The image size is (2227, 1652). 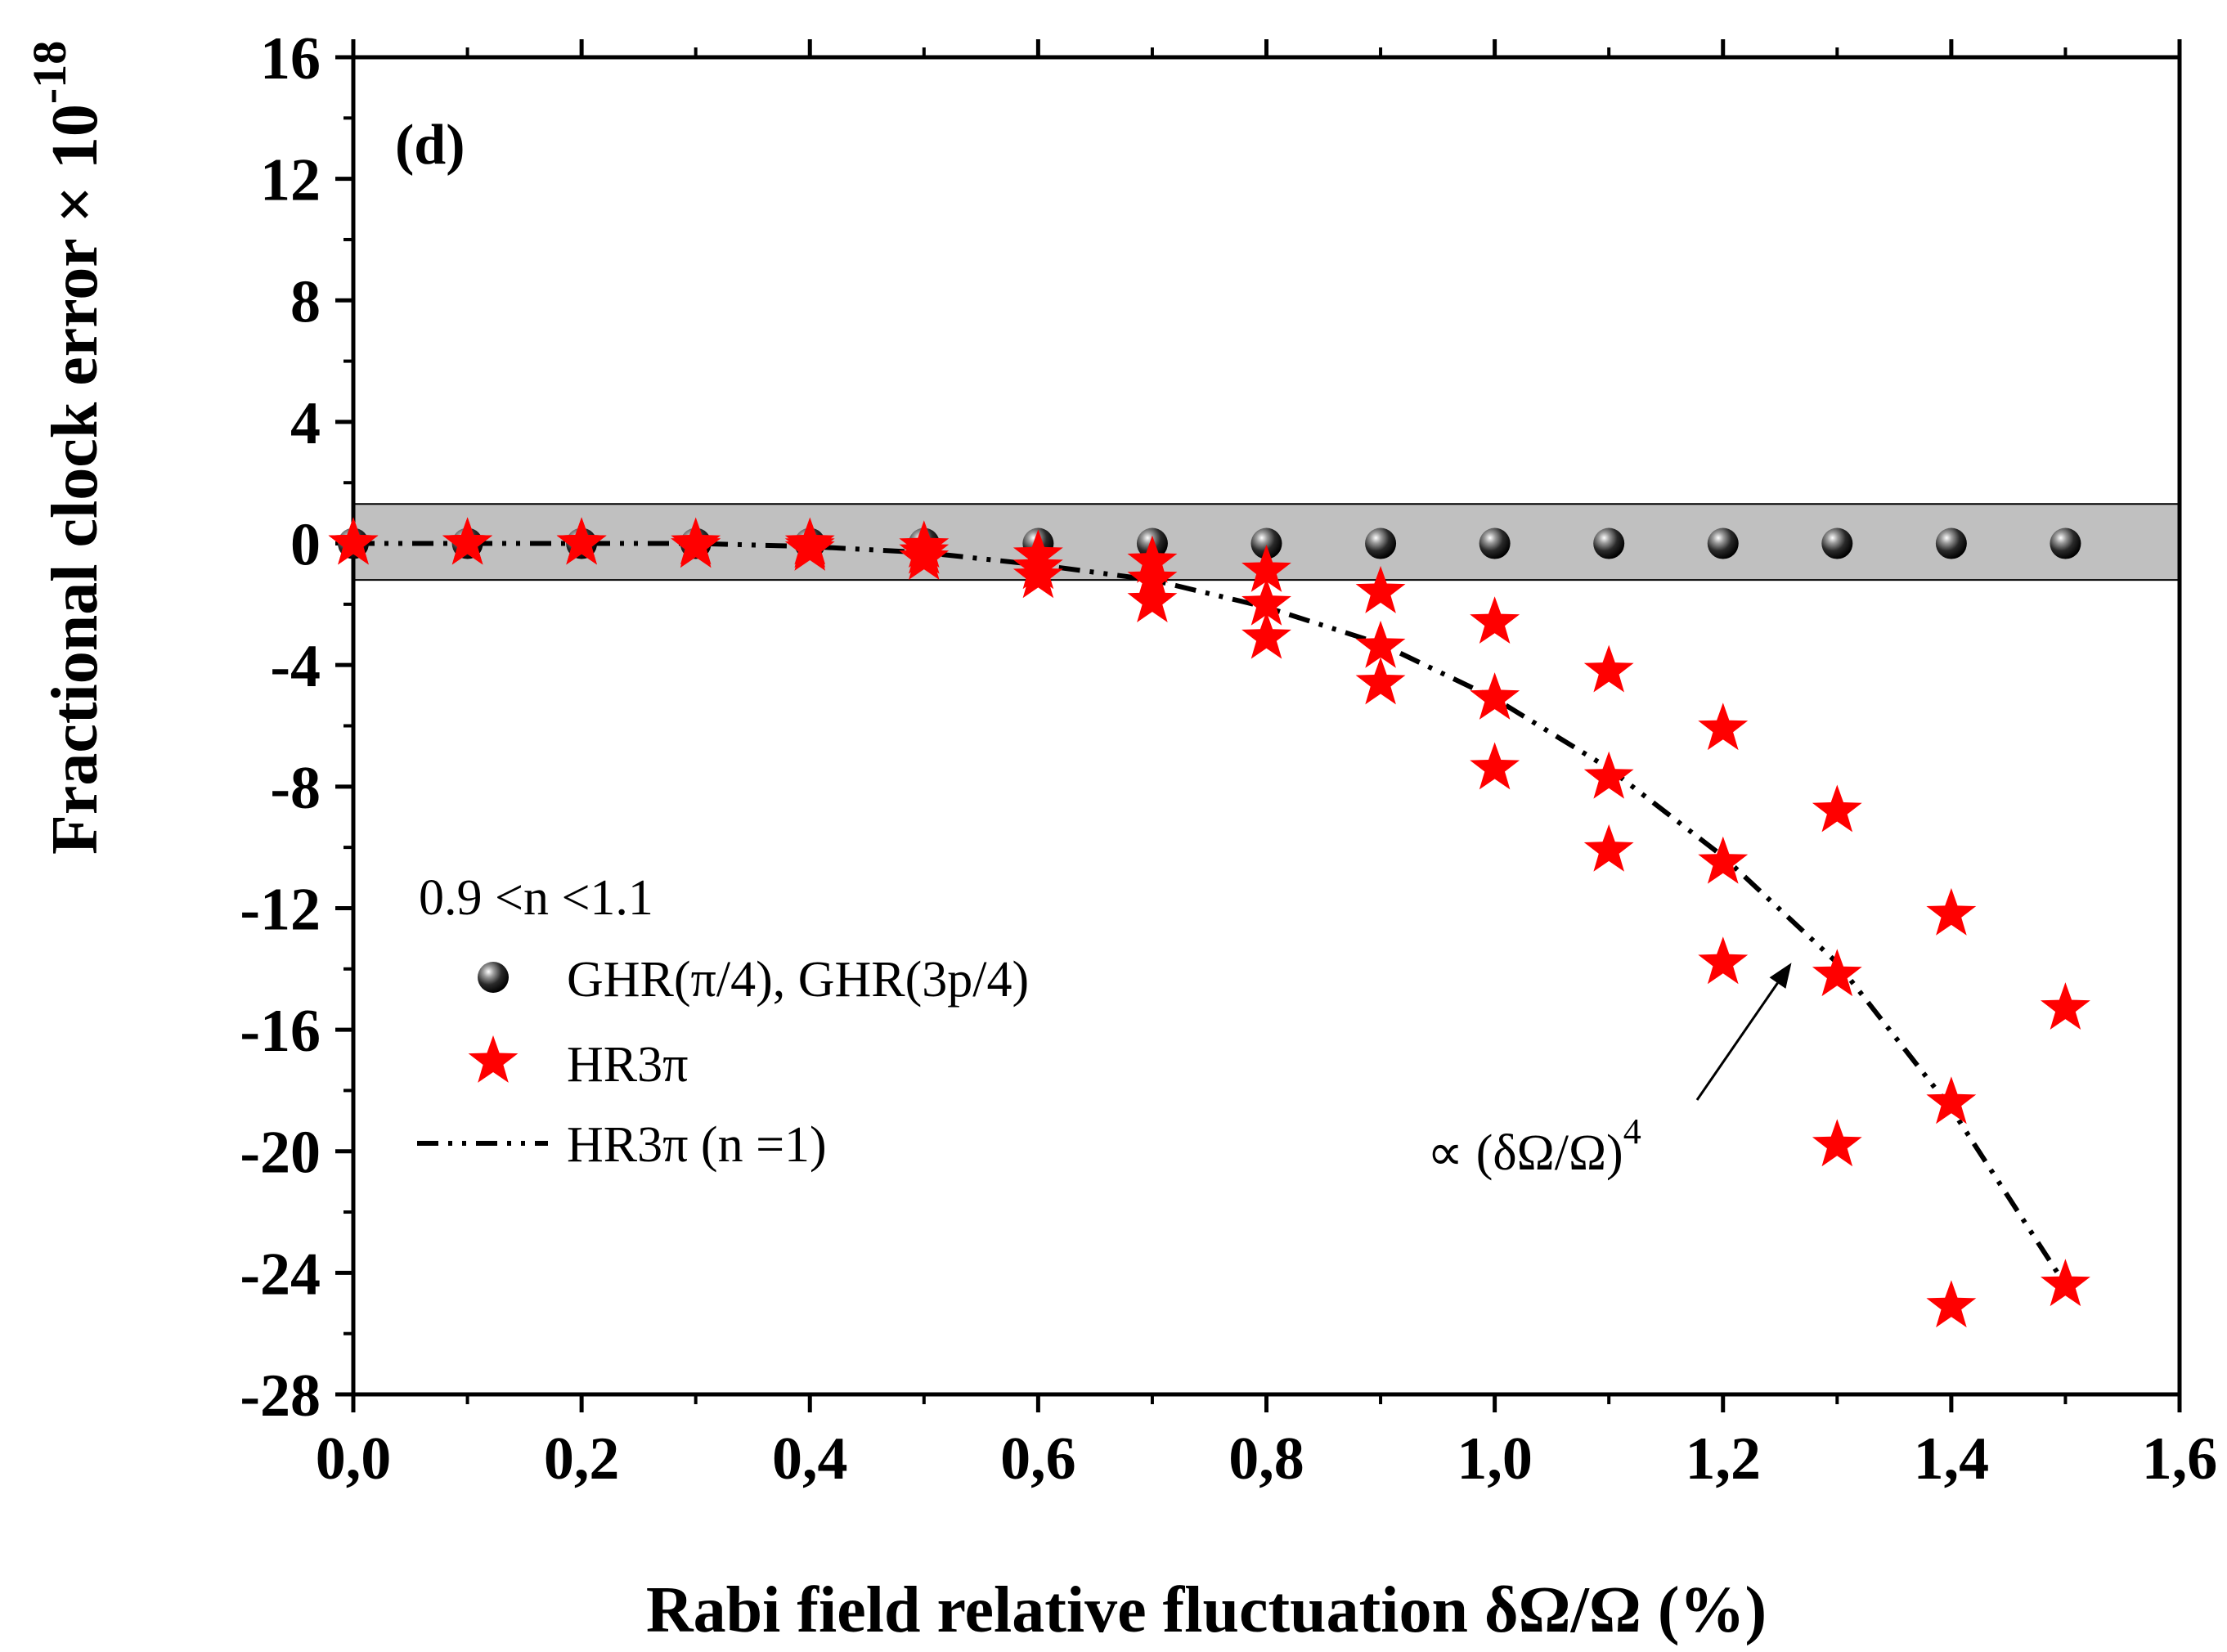 What do you see at coordinates (430, 145) in the screenshot?
I see `panel-label: (d)` at bounding box center [430, 145].